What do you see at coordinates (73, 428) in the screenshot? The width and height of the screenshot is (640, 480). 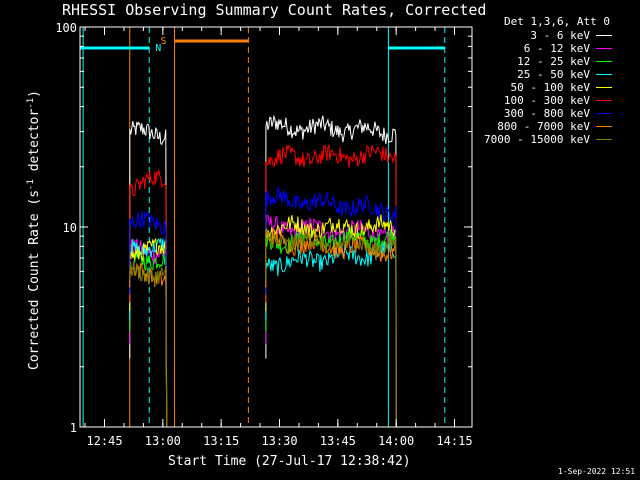 I see `y-tick-label-1: 1` at bounding box center [73, 428].